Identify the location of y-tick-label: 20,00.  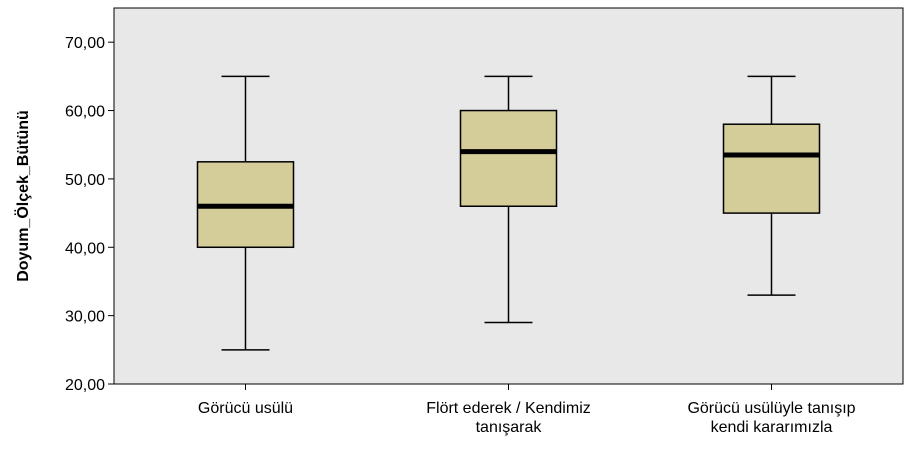
(85, 385).